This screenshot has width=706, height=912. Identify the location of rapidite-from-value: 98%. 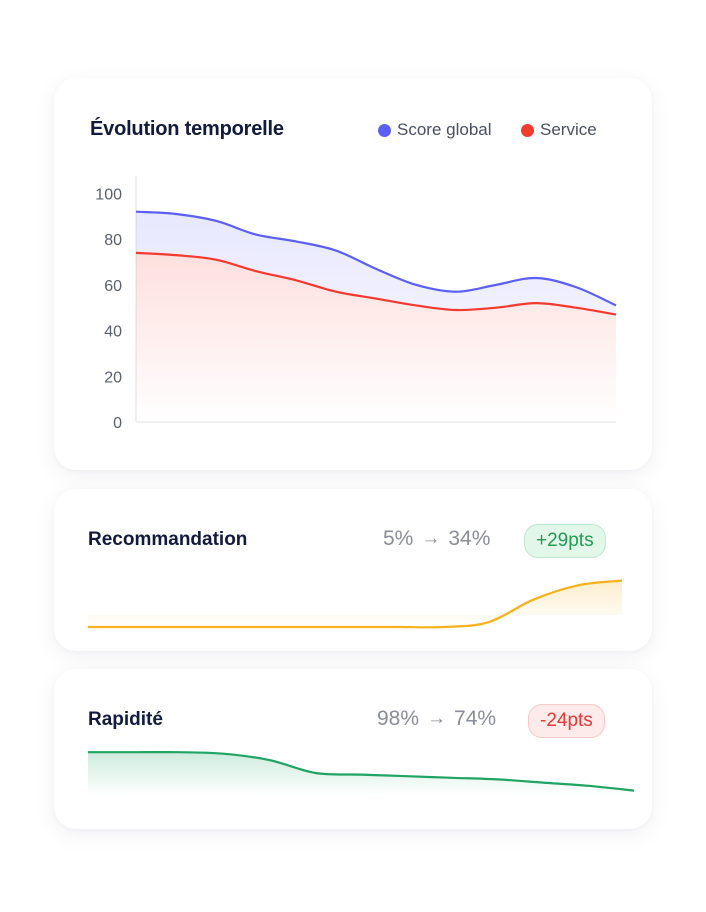
(398, 718).